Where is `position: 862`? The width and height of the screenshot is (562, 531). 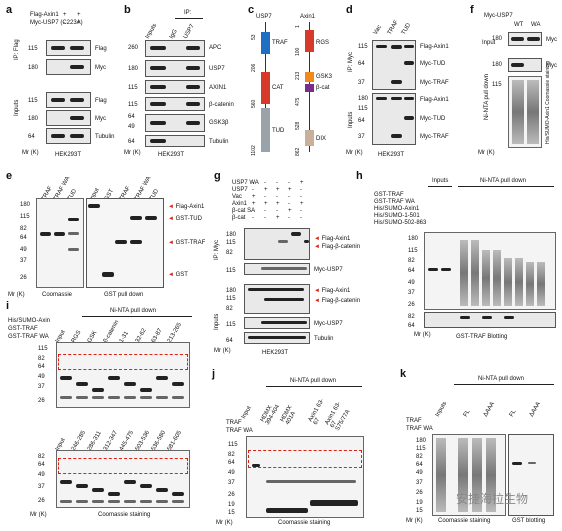
position: 862 is located at coordinates (298, 151).